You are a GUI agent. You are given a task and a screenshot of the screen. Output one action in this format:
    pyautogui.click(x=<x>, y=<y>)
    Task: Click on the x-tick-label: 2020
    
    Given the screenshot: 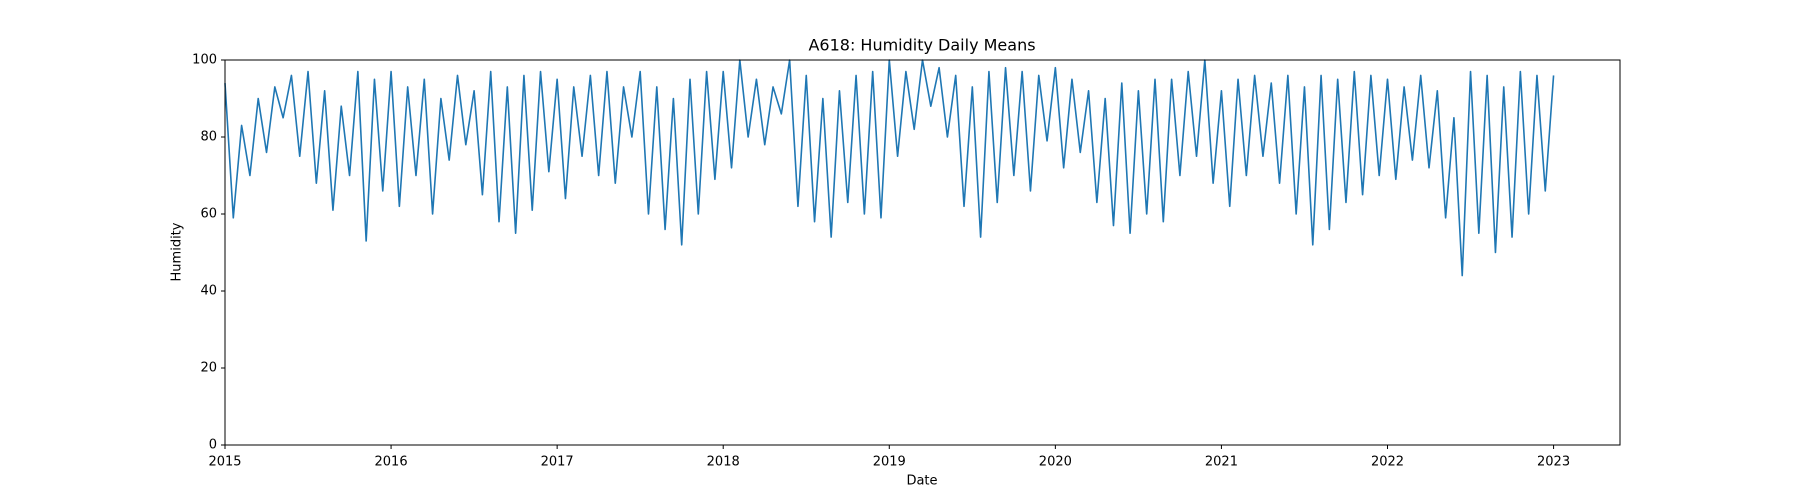 What is the action you would take?
    pyautogui.click(x=1055, y=462)
    